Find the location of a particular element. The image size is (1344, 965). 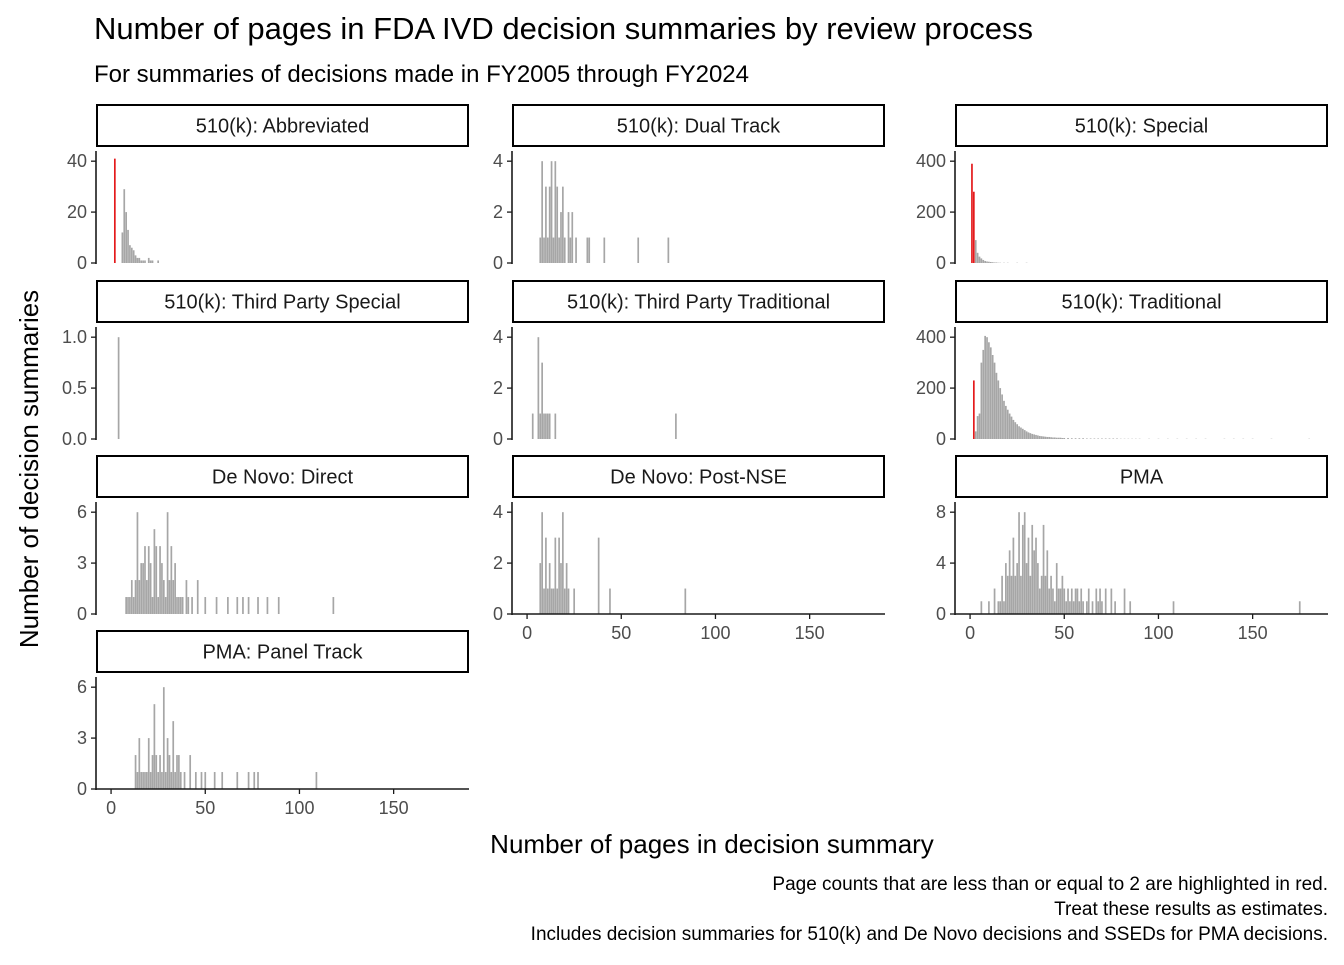

x-tick-label: 50 is located at coordinates (1064, 633).